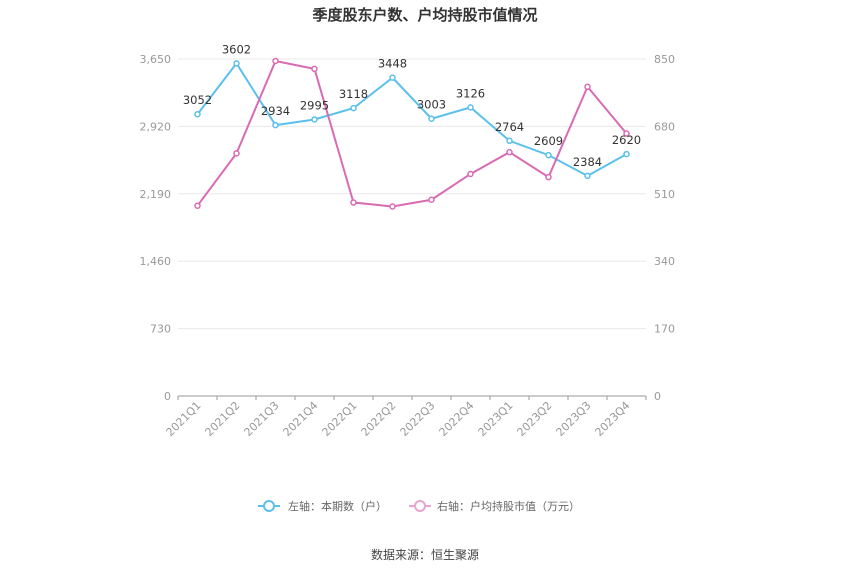 This screenshot has width=850, height=575. I want to click on legend: 左轴：本期数（户） 右轴：户均持股市值（万元）, so click(419, 506).